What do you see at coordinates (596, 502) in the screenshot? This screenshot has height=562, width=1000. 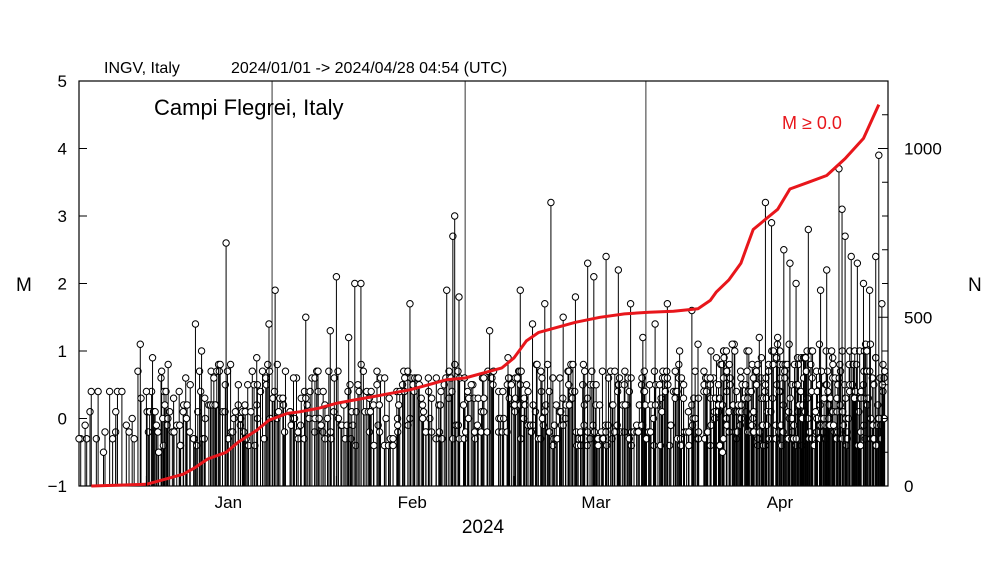 I see `x-month-label: Mar` at bounding box center [596, 502].